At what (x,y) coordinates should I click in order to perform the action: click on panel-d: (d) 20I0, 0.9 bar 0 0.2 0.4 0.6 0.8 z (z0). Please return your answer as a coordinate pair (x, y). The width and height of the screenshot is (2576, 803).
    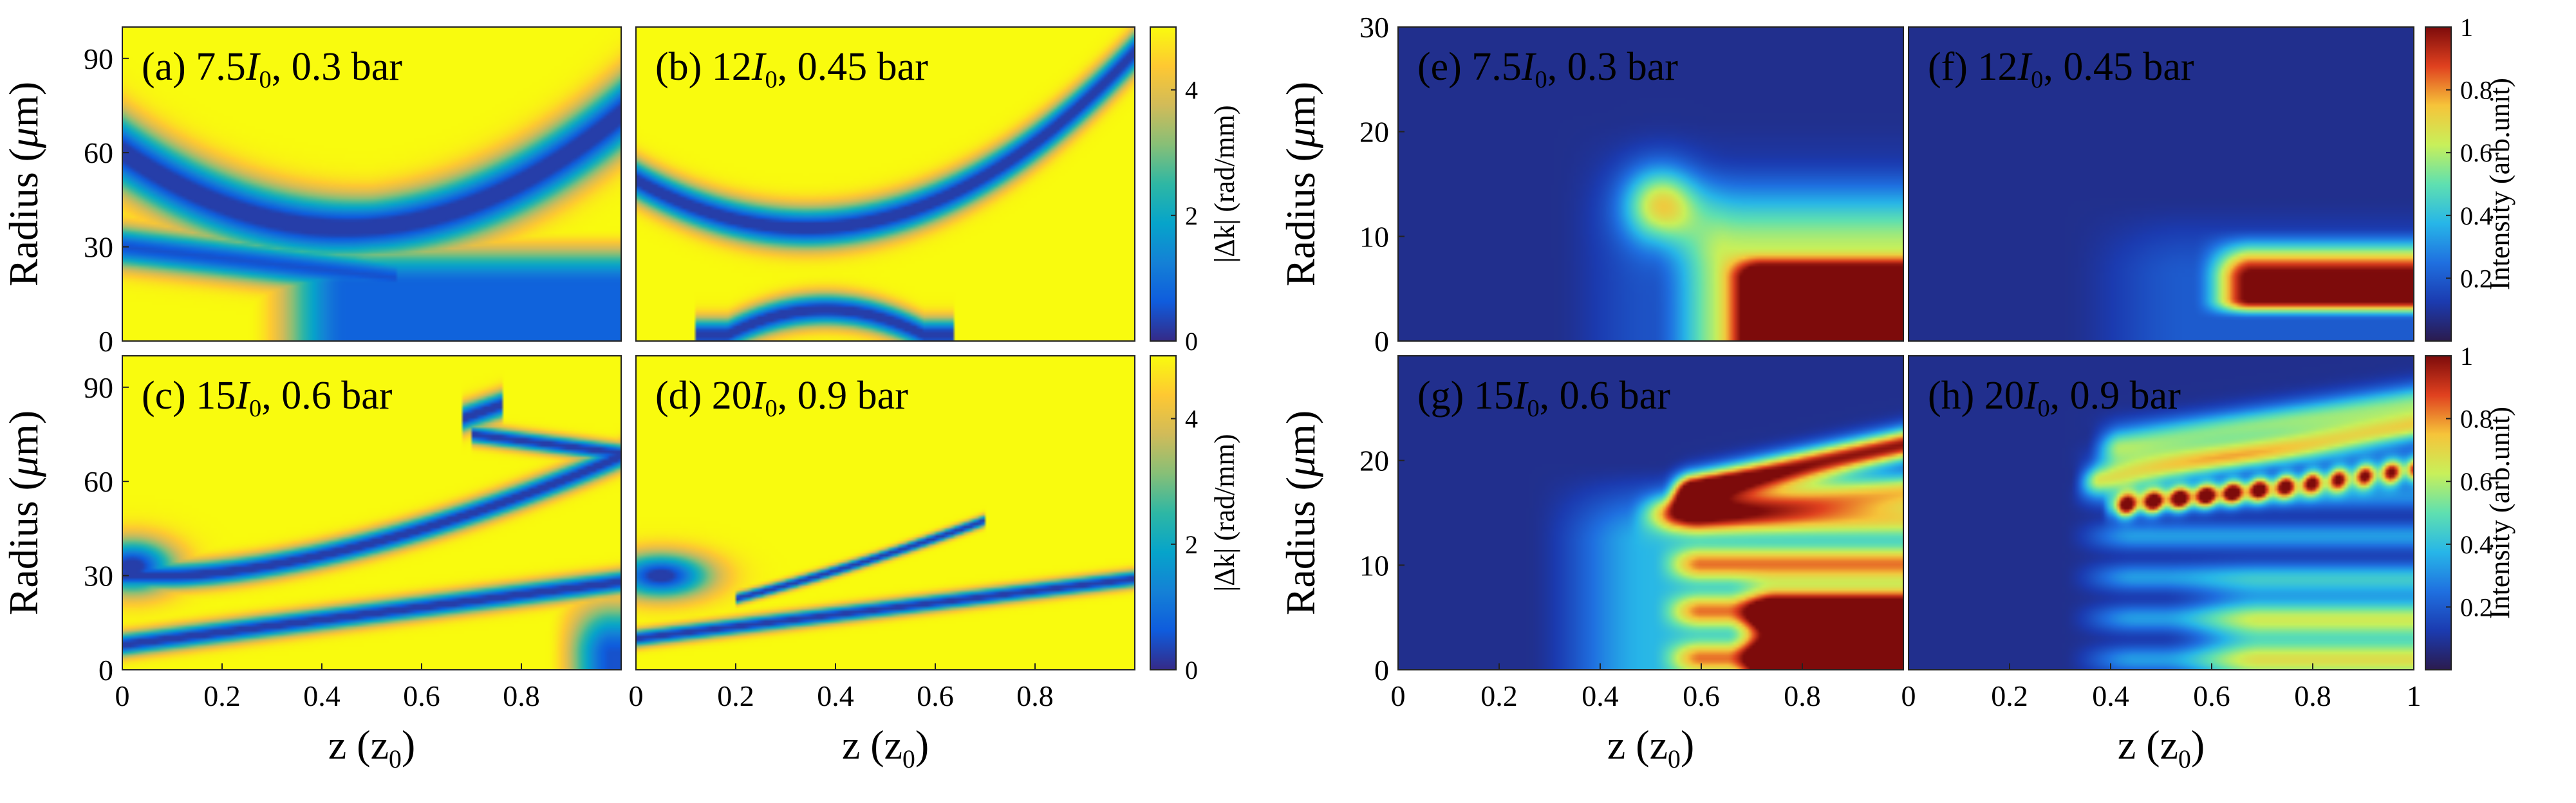
    Looking at the image, I should click on (882, 564).